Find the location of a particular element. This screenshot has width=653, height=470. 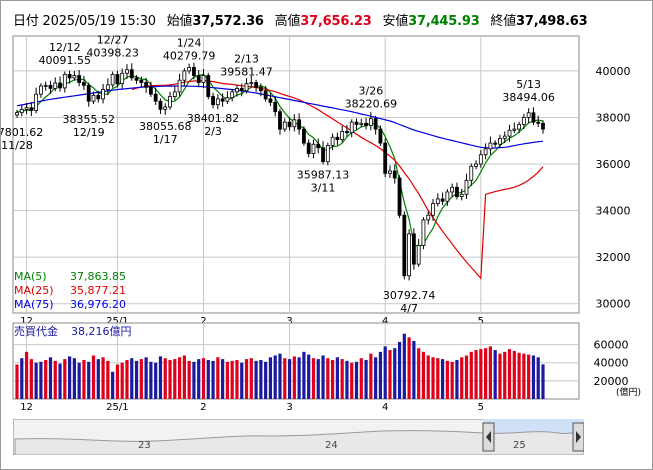

open-value: 37,572.36 is located at coordinates (228, 21).